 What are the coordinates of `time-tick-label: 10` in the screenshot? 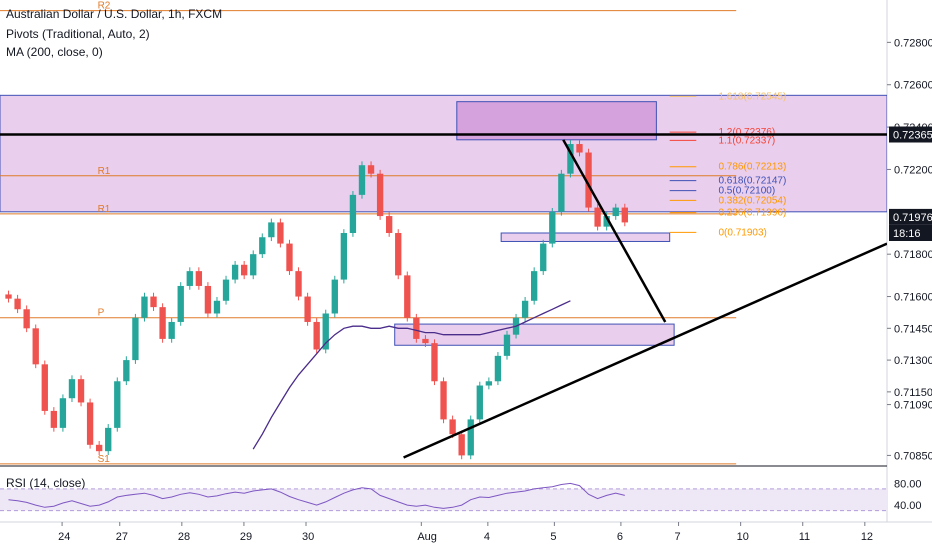 It's located at (743, 537).